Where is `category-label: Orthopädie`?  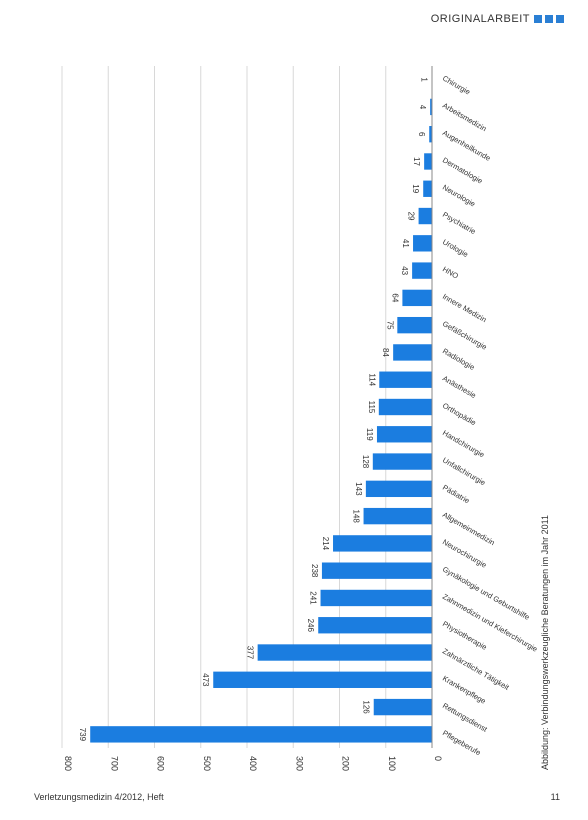 category-label: Orthopädie is located at coordinates (459, 414).